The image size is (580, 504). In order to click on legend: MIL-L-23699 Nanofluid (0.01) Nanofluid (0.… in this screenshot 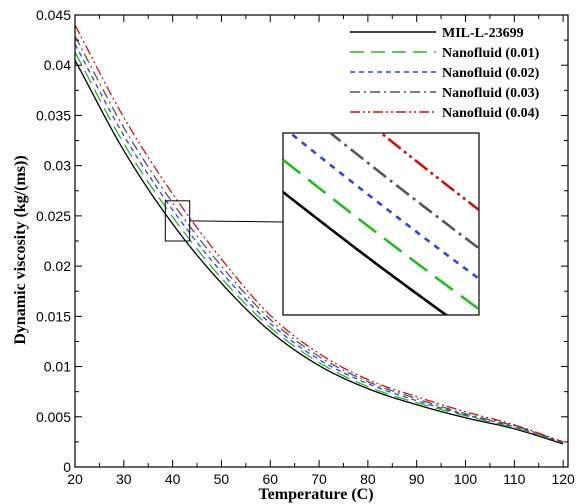, I will do `click(445, 73)`.